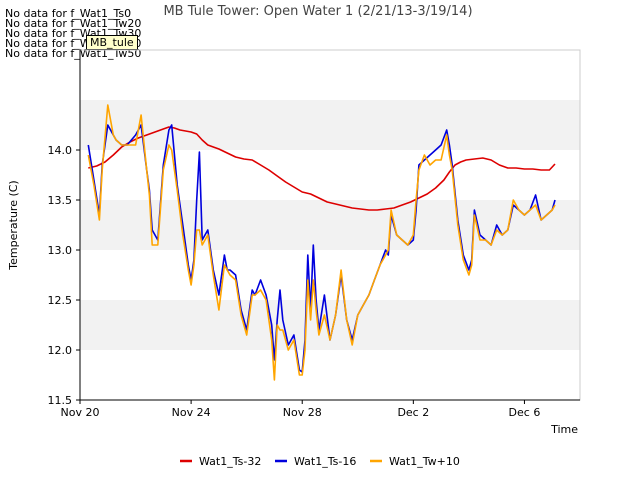  What do you see at coordinates (73, 23) in the screenshot?
I see `no-data-message: No data for f_Wat1_Tw20` at bounding box center [73, 23].